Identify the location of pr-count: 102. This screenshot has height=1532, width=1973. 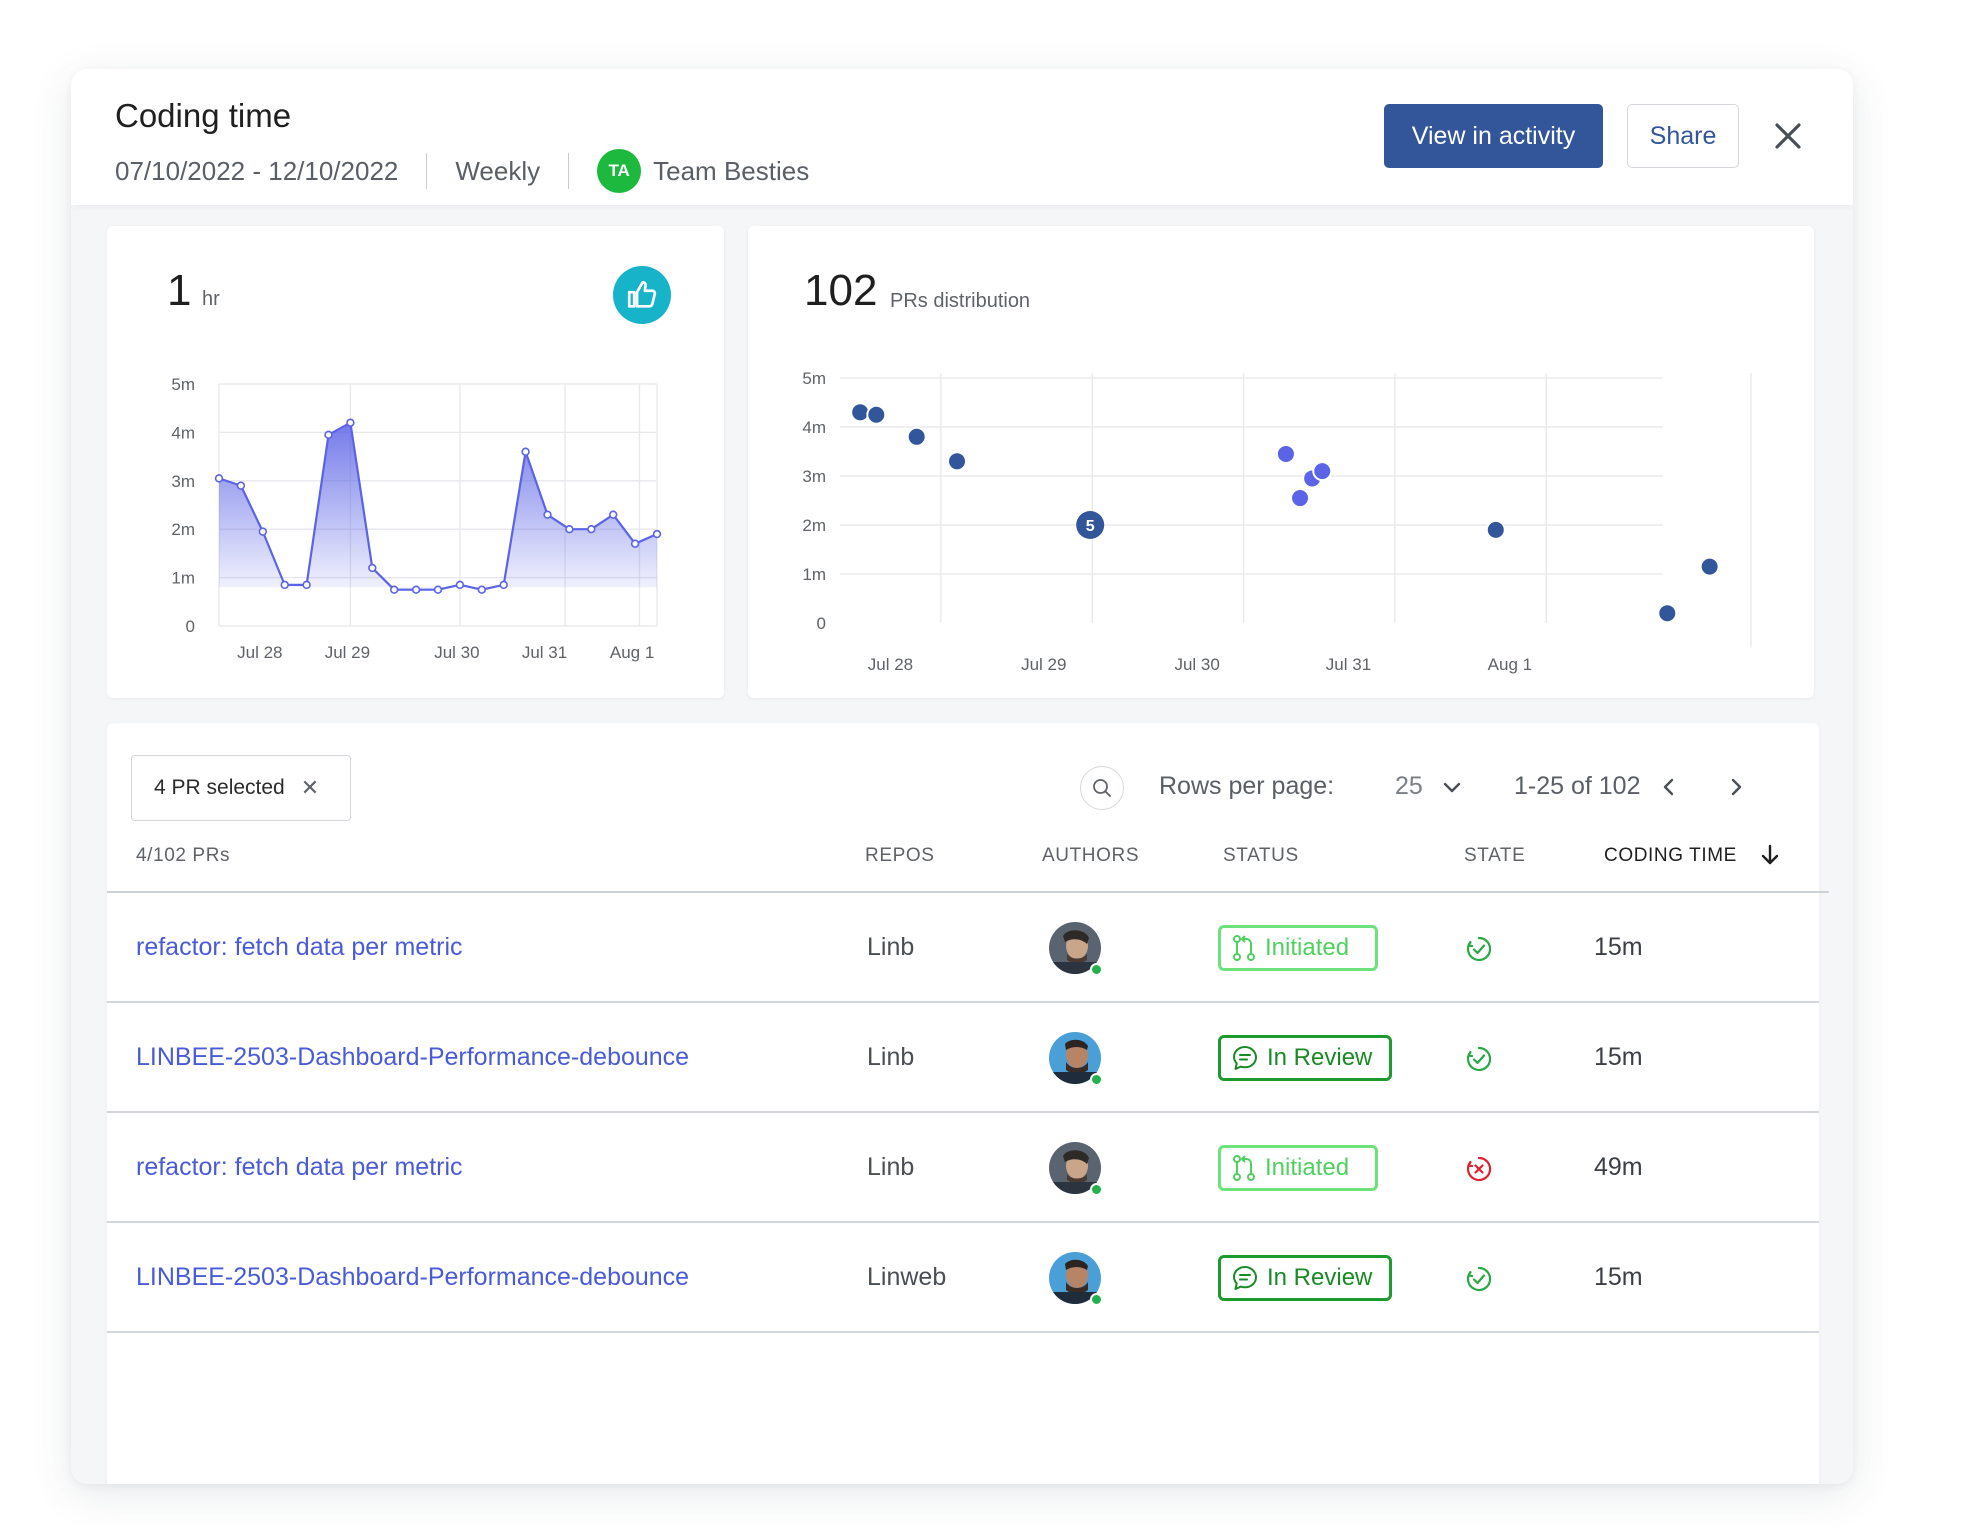
(841, 290).